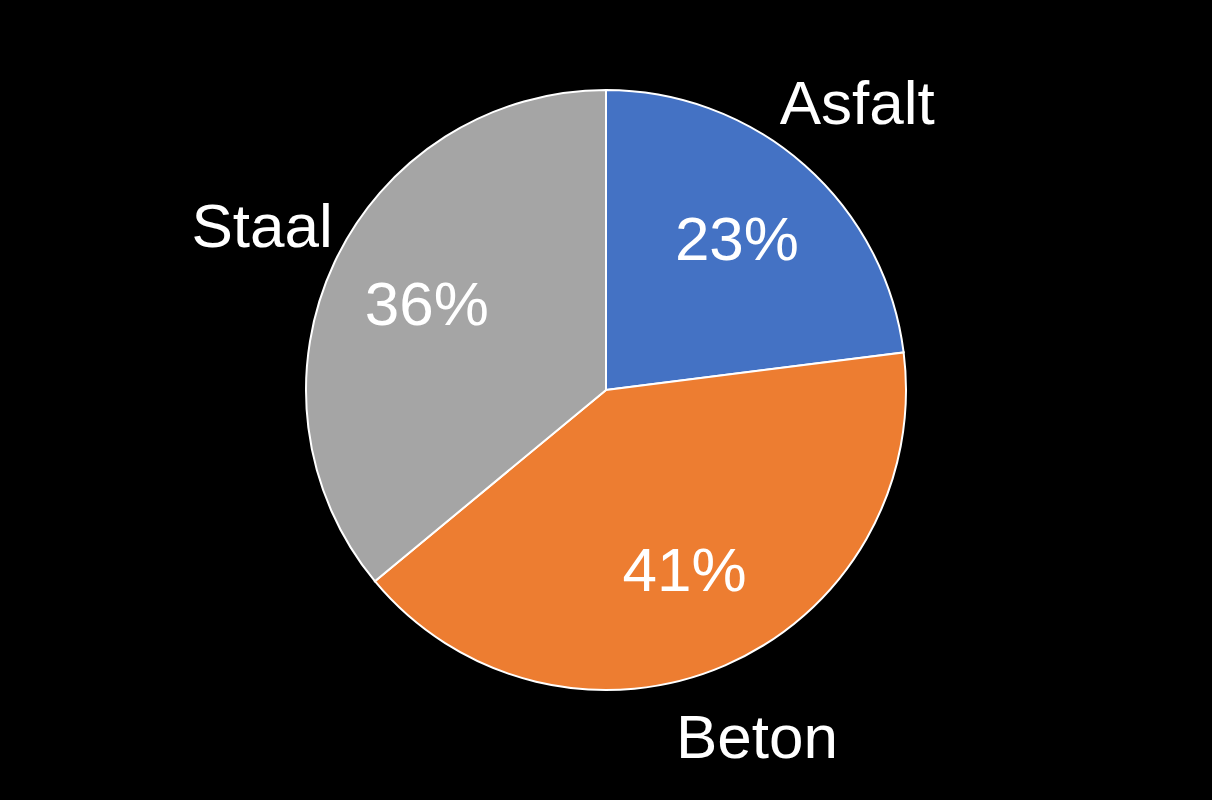  I want to click on data-label: 23%, so click(736, 239).